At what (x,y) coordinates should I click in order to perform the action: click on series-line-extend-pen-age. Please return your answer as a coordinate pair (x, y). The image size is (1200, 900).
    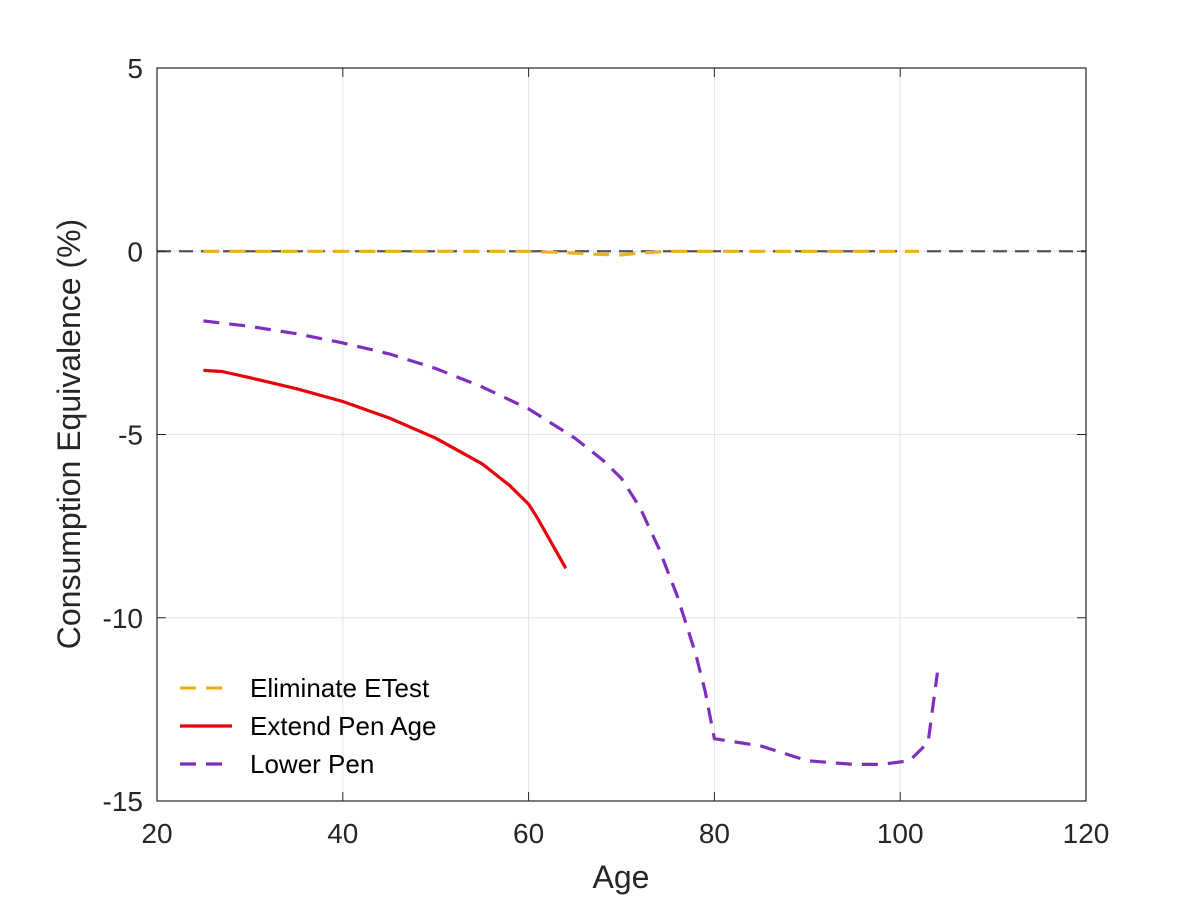
    Looking at the image, I should click on (385, 469).